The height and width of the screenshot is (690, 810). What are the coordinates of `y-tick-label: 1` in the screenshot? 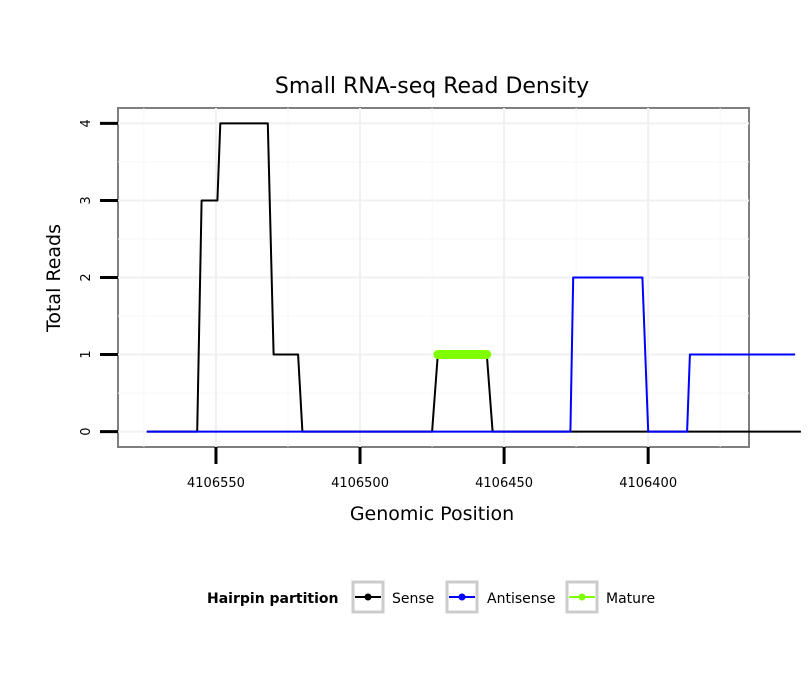 It's located at (86, 354).